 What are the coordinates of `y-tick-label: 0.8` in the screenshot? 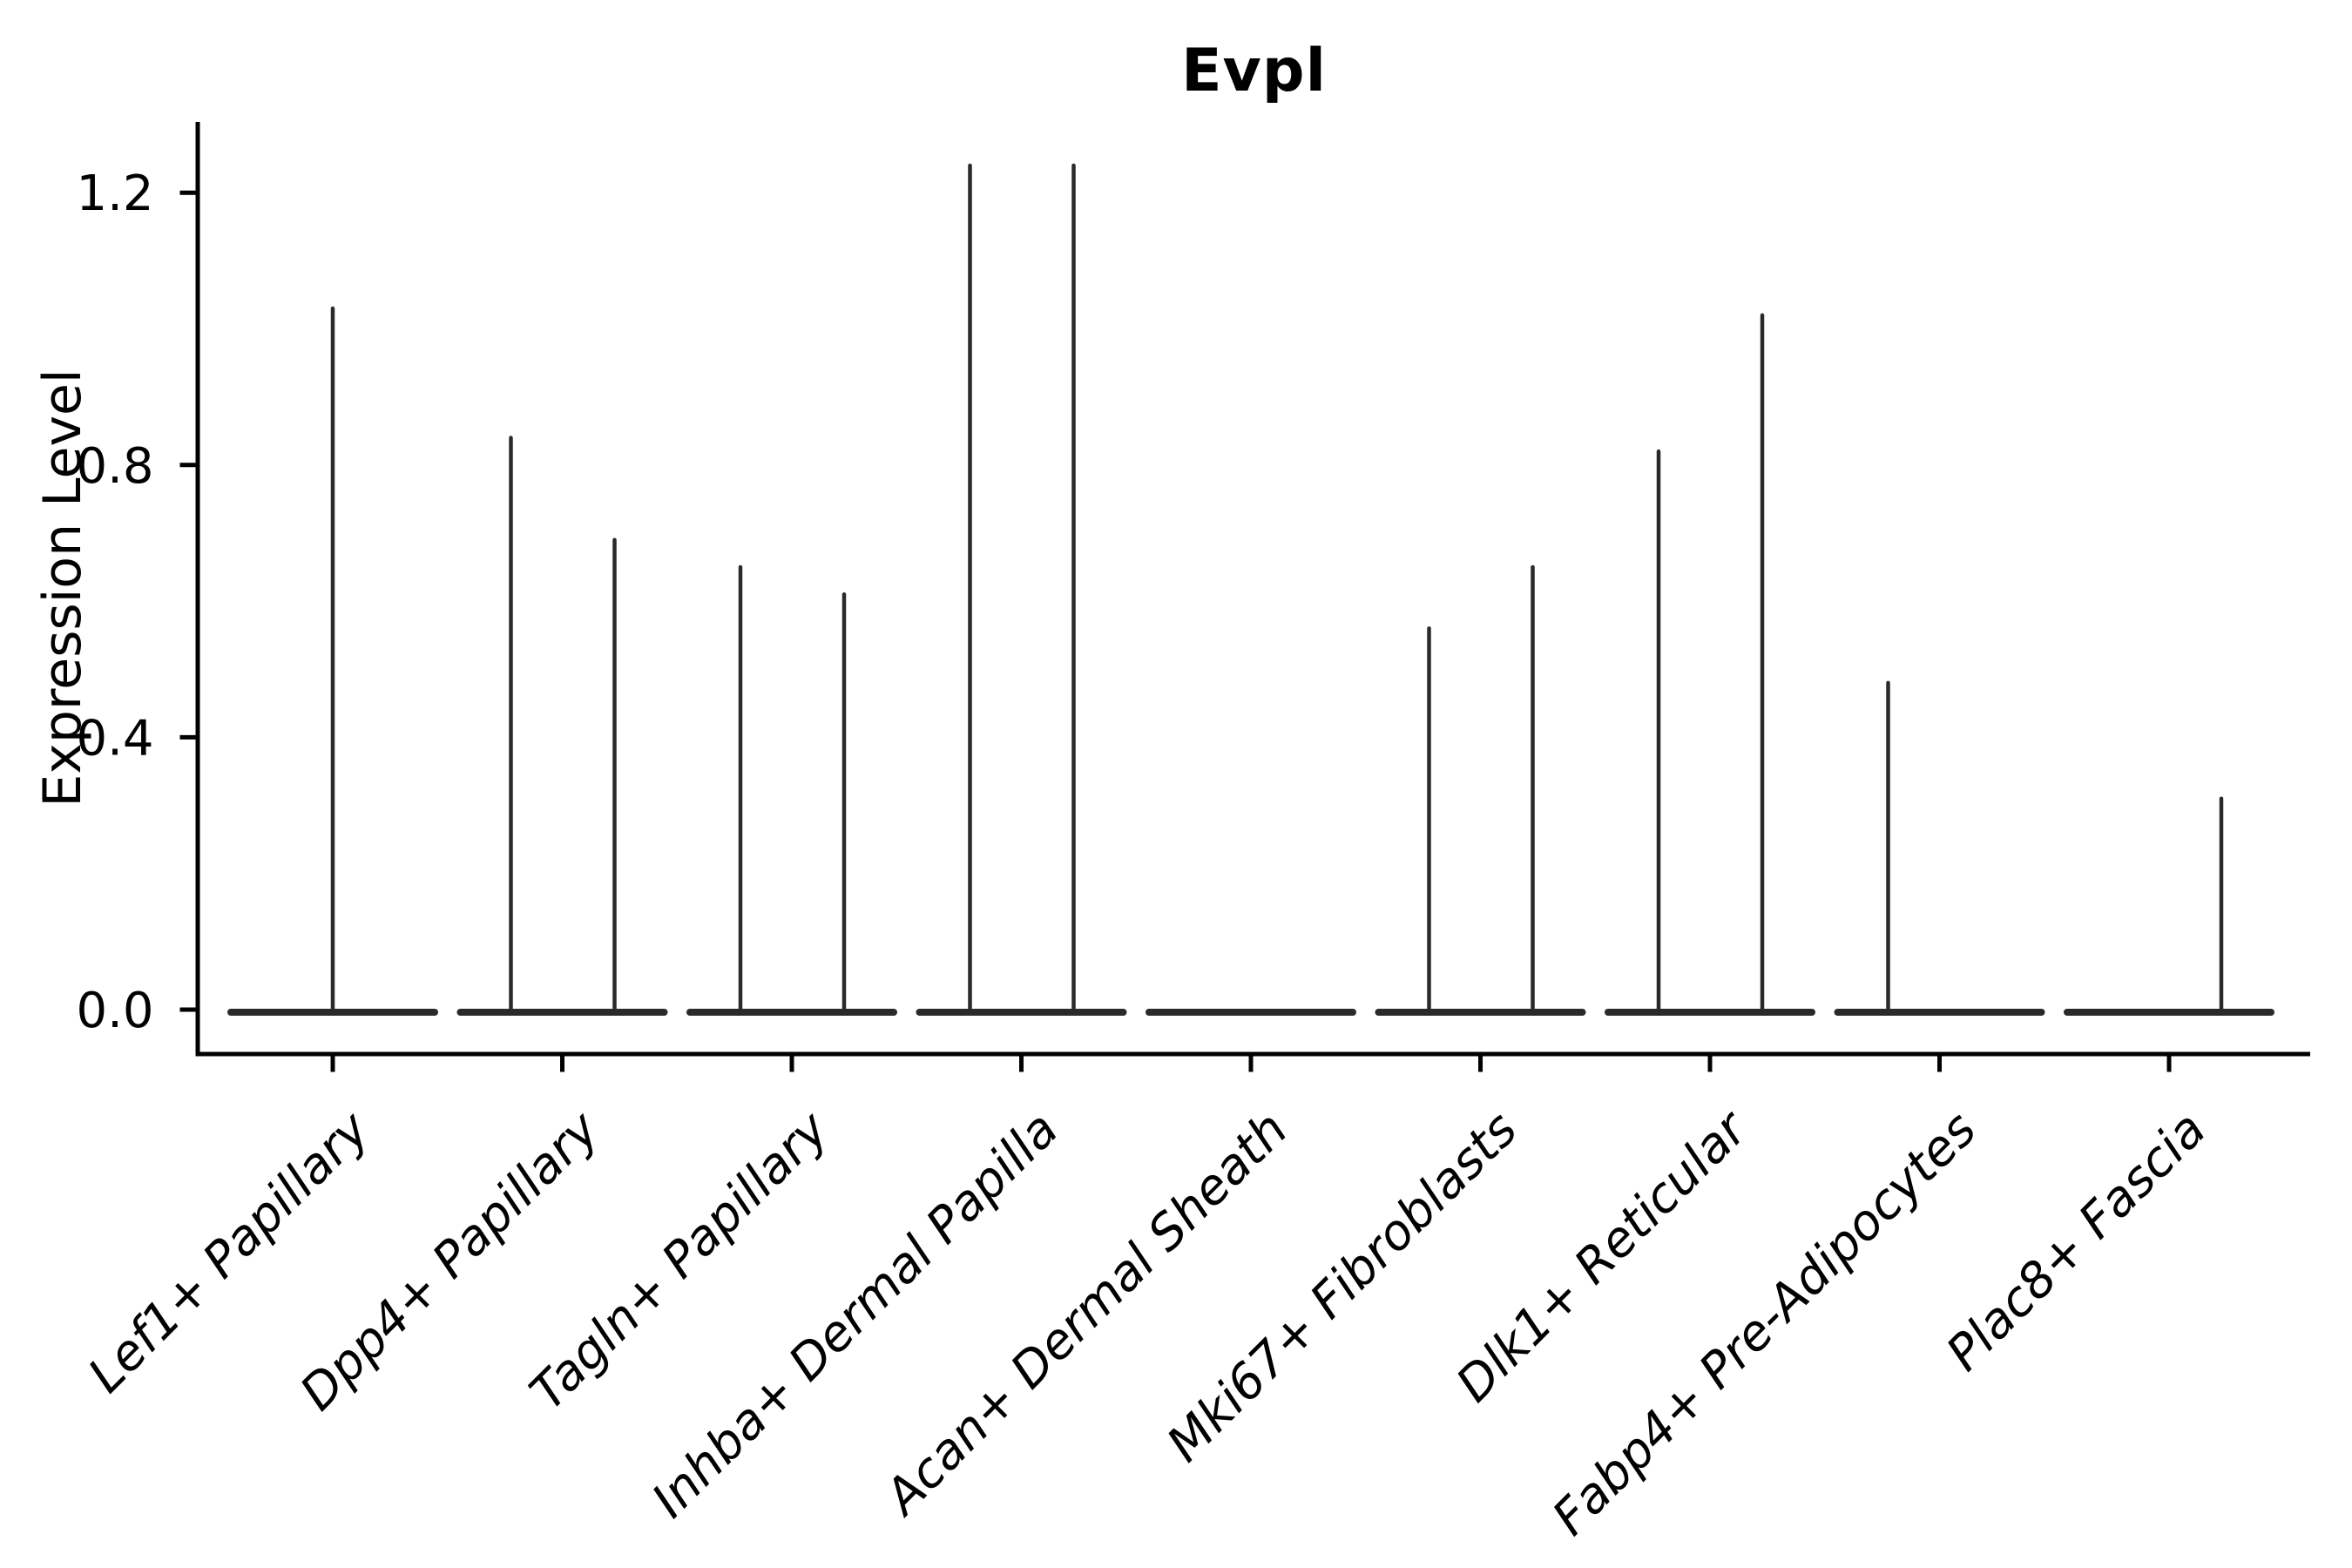 It's located at (114, 466).